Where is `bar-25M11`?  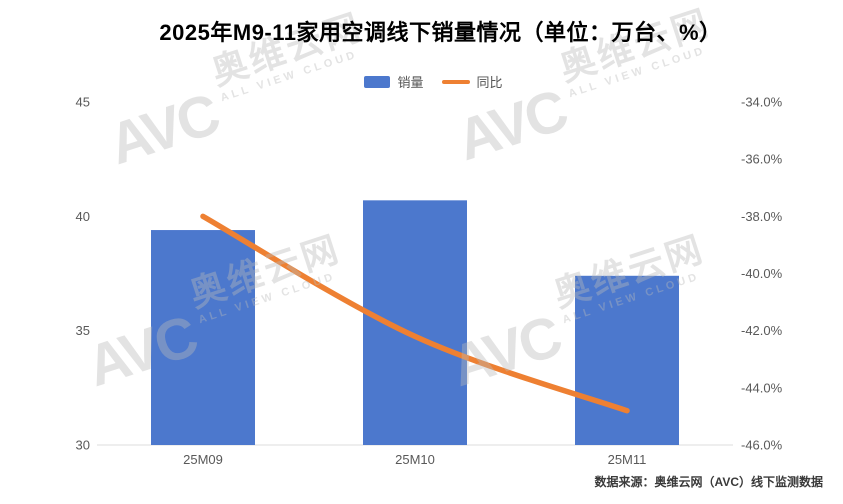 bar-25M11 is located at coordinates (627, 360).